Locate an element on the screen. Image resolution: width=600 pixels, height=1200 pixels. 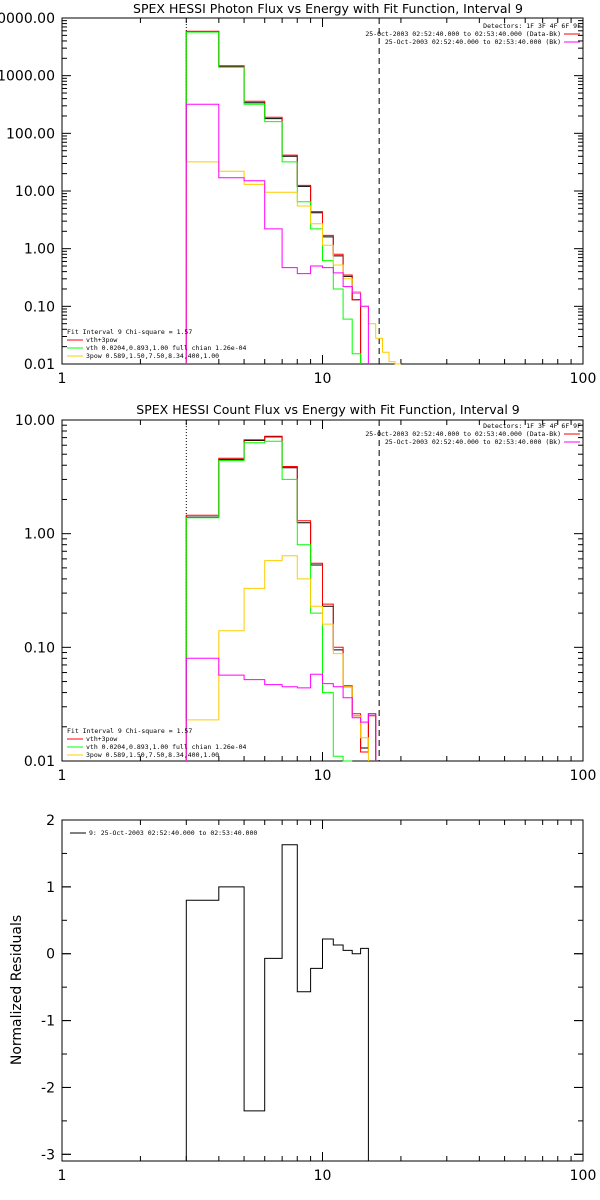
photon-flux-y-tick-label: 100.00 is located at coordinates (30, 134).